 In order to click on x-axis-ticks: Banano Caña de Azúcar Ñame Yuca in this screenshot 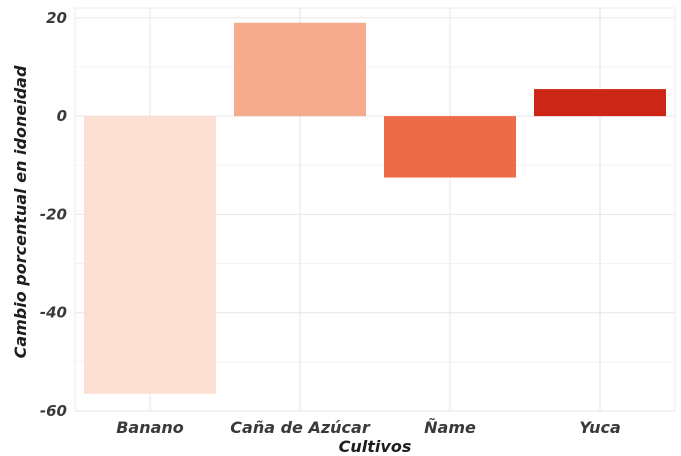, I will do `click(368, 427)`.